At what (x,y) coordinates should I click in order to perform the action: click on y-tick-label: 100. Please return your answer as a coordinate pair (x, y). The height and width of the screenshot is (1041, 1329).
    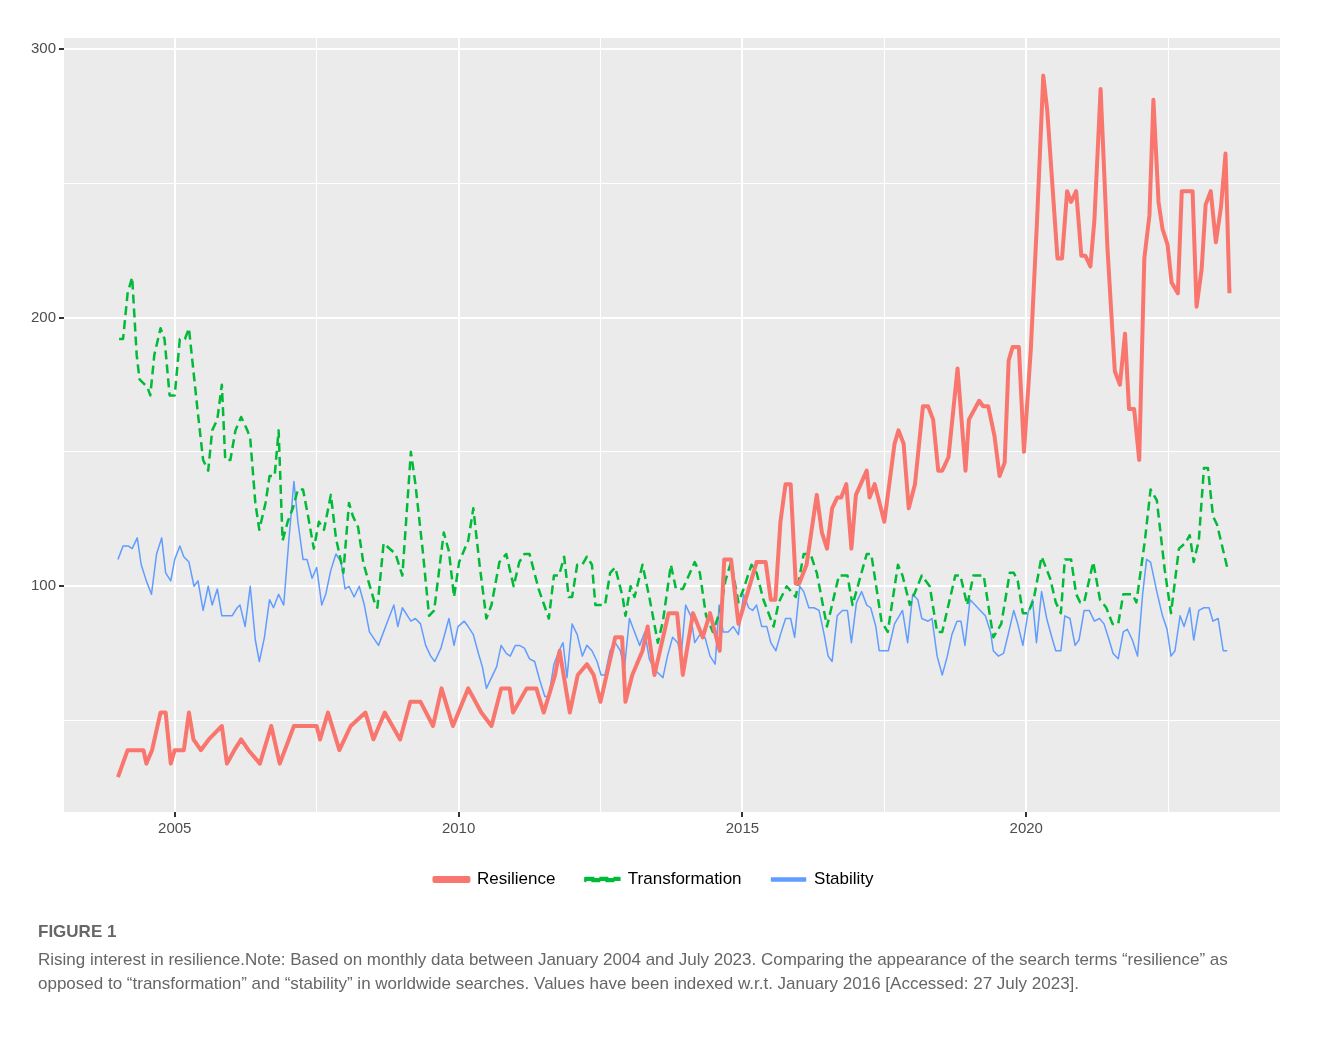
    Looking at the image, I should click on (44, 585).